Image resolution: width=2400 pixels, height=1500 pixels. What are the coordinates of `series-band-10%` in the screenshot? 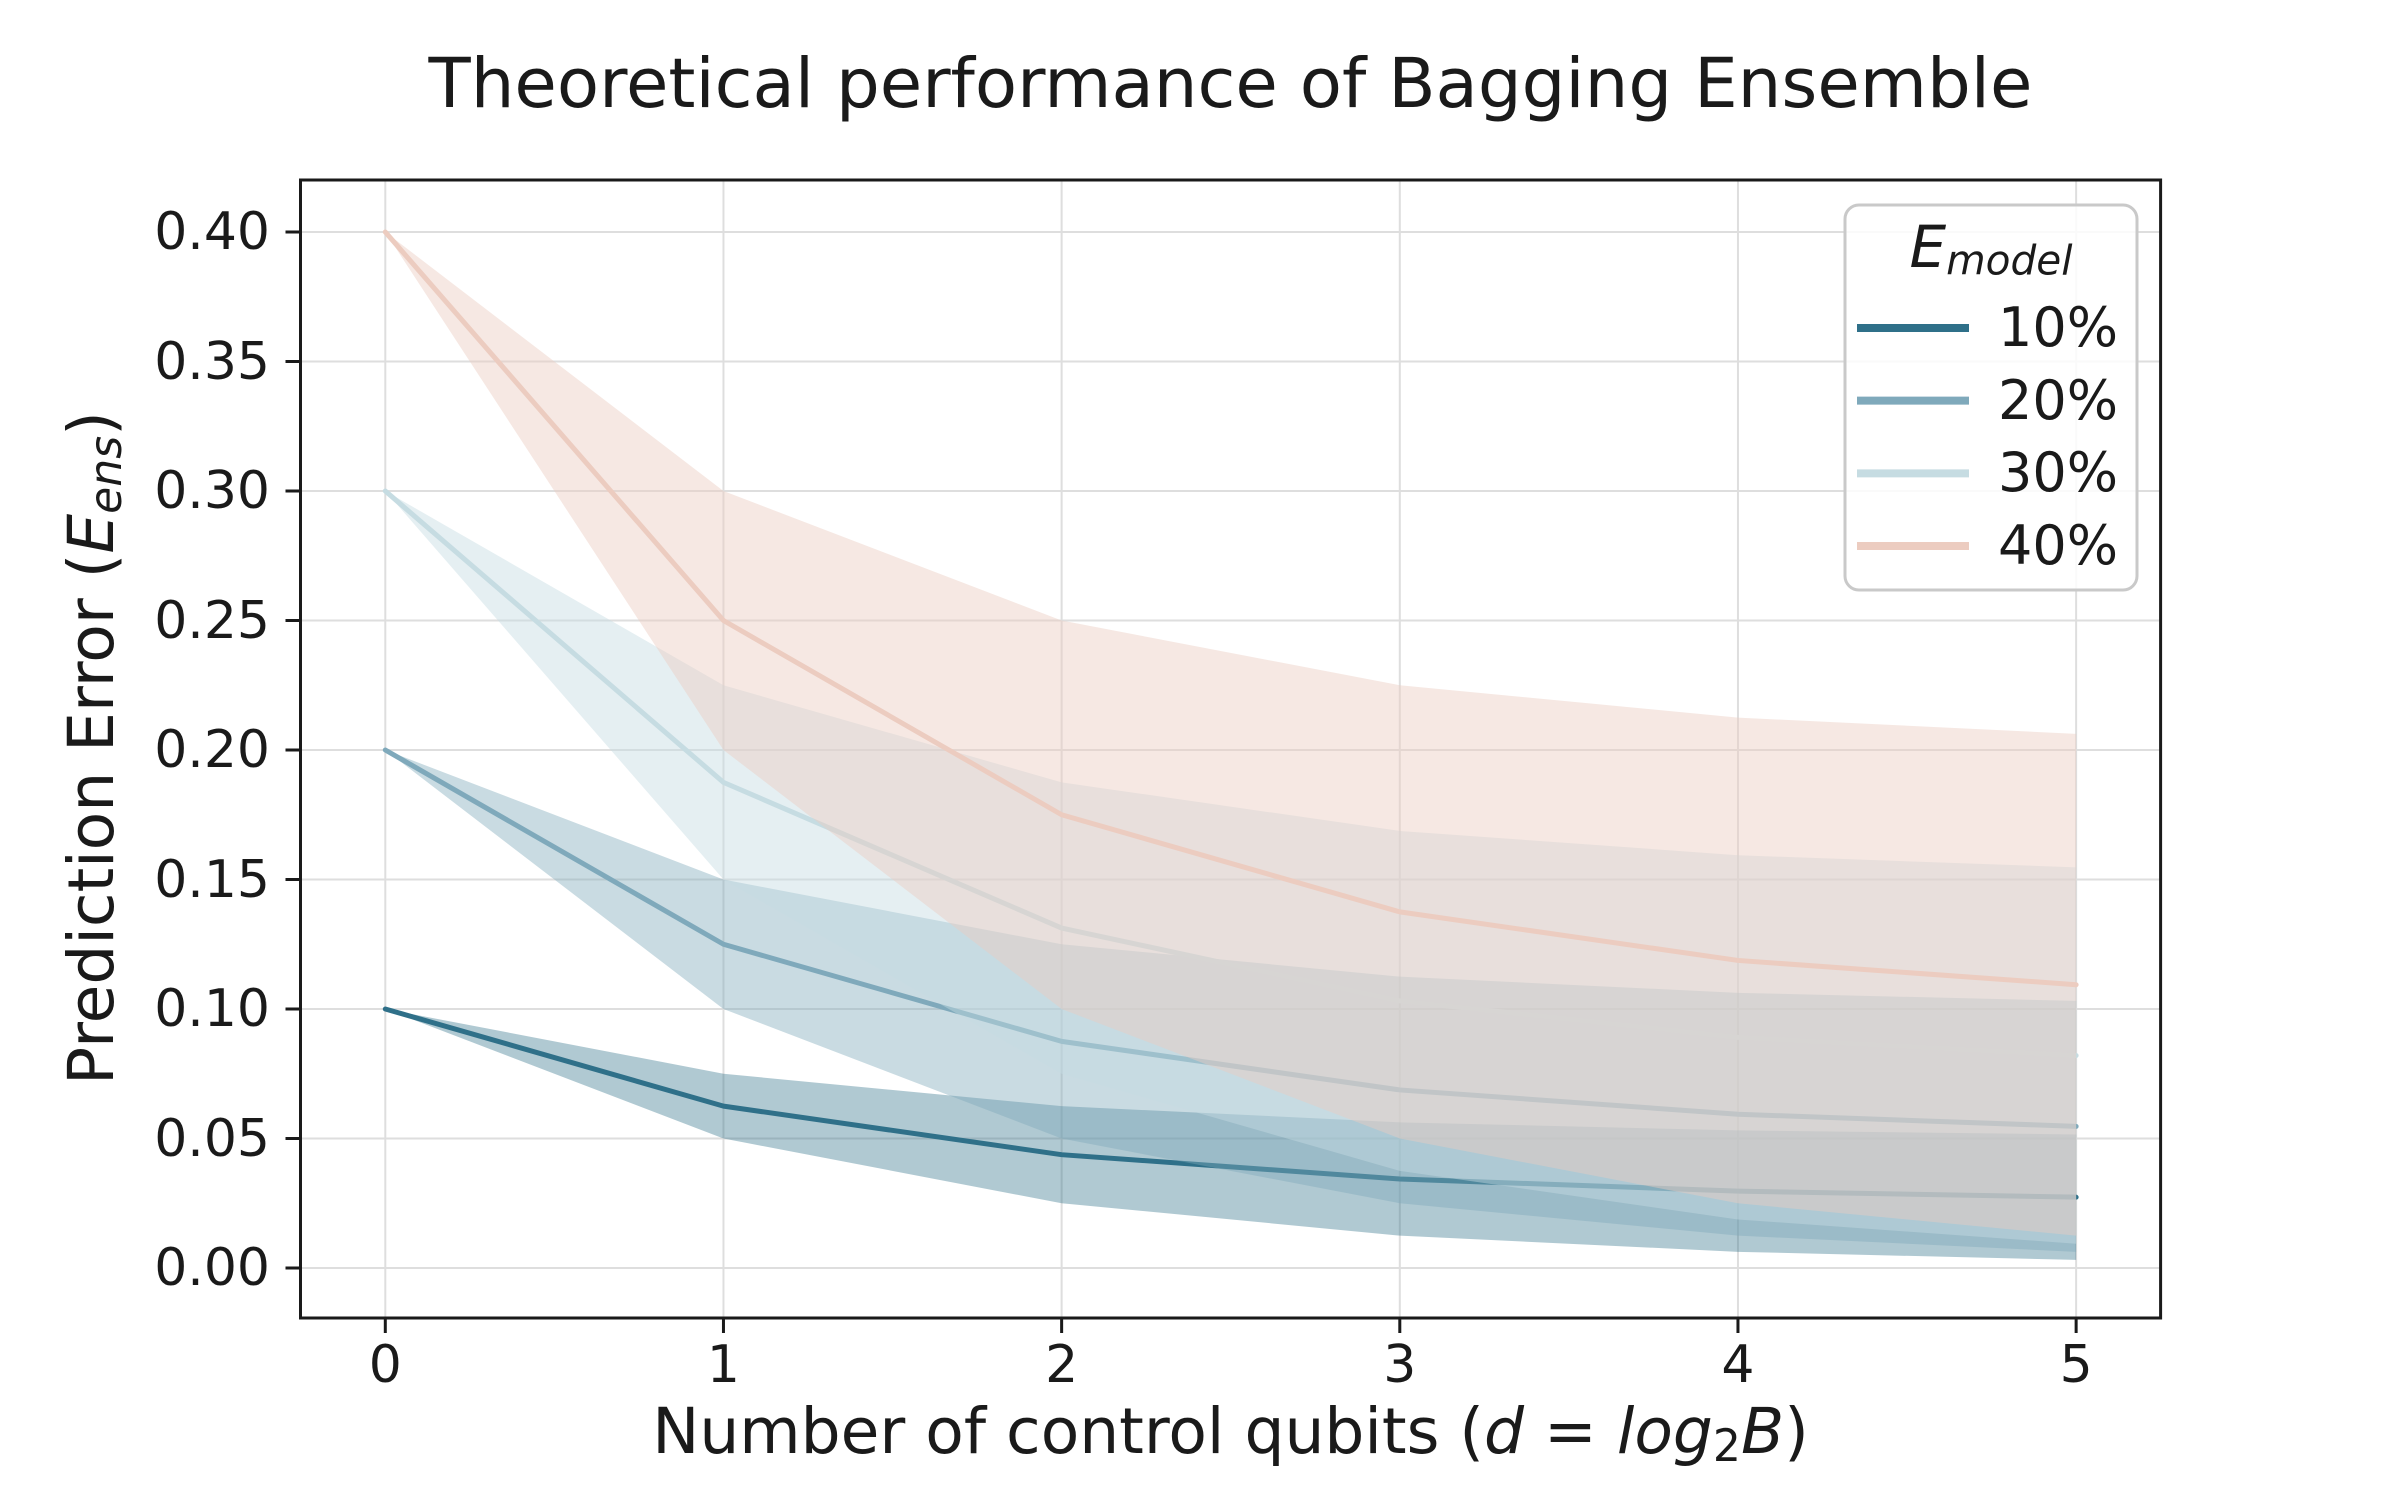 It's located at (1231, 1134).